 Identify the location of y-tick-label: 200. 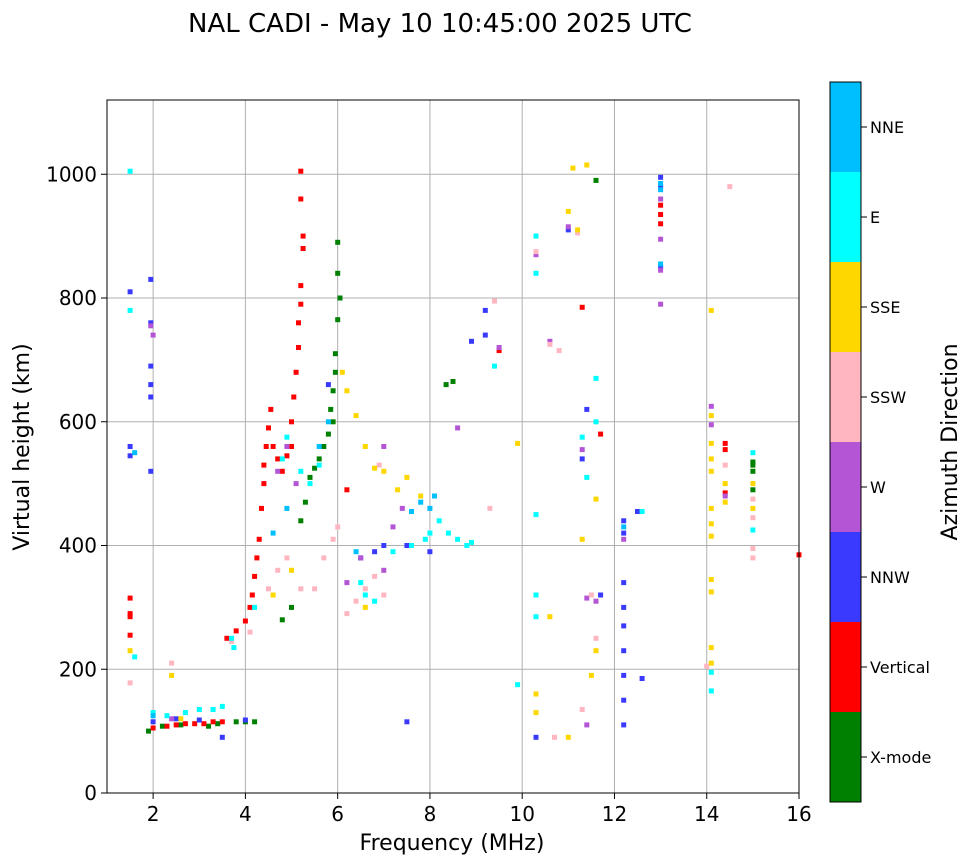
(78, 669).